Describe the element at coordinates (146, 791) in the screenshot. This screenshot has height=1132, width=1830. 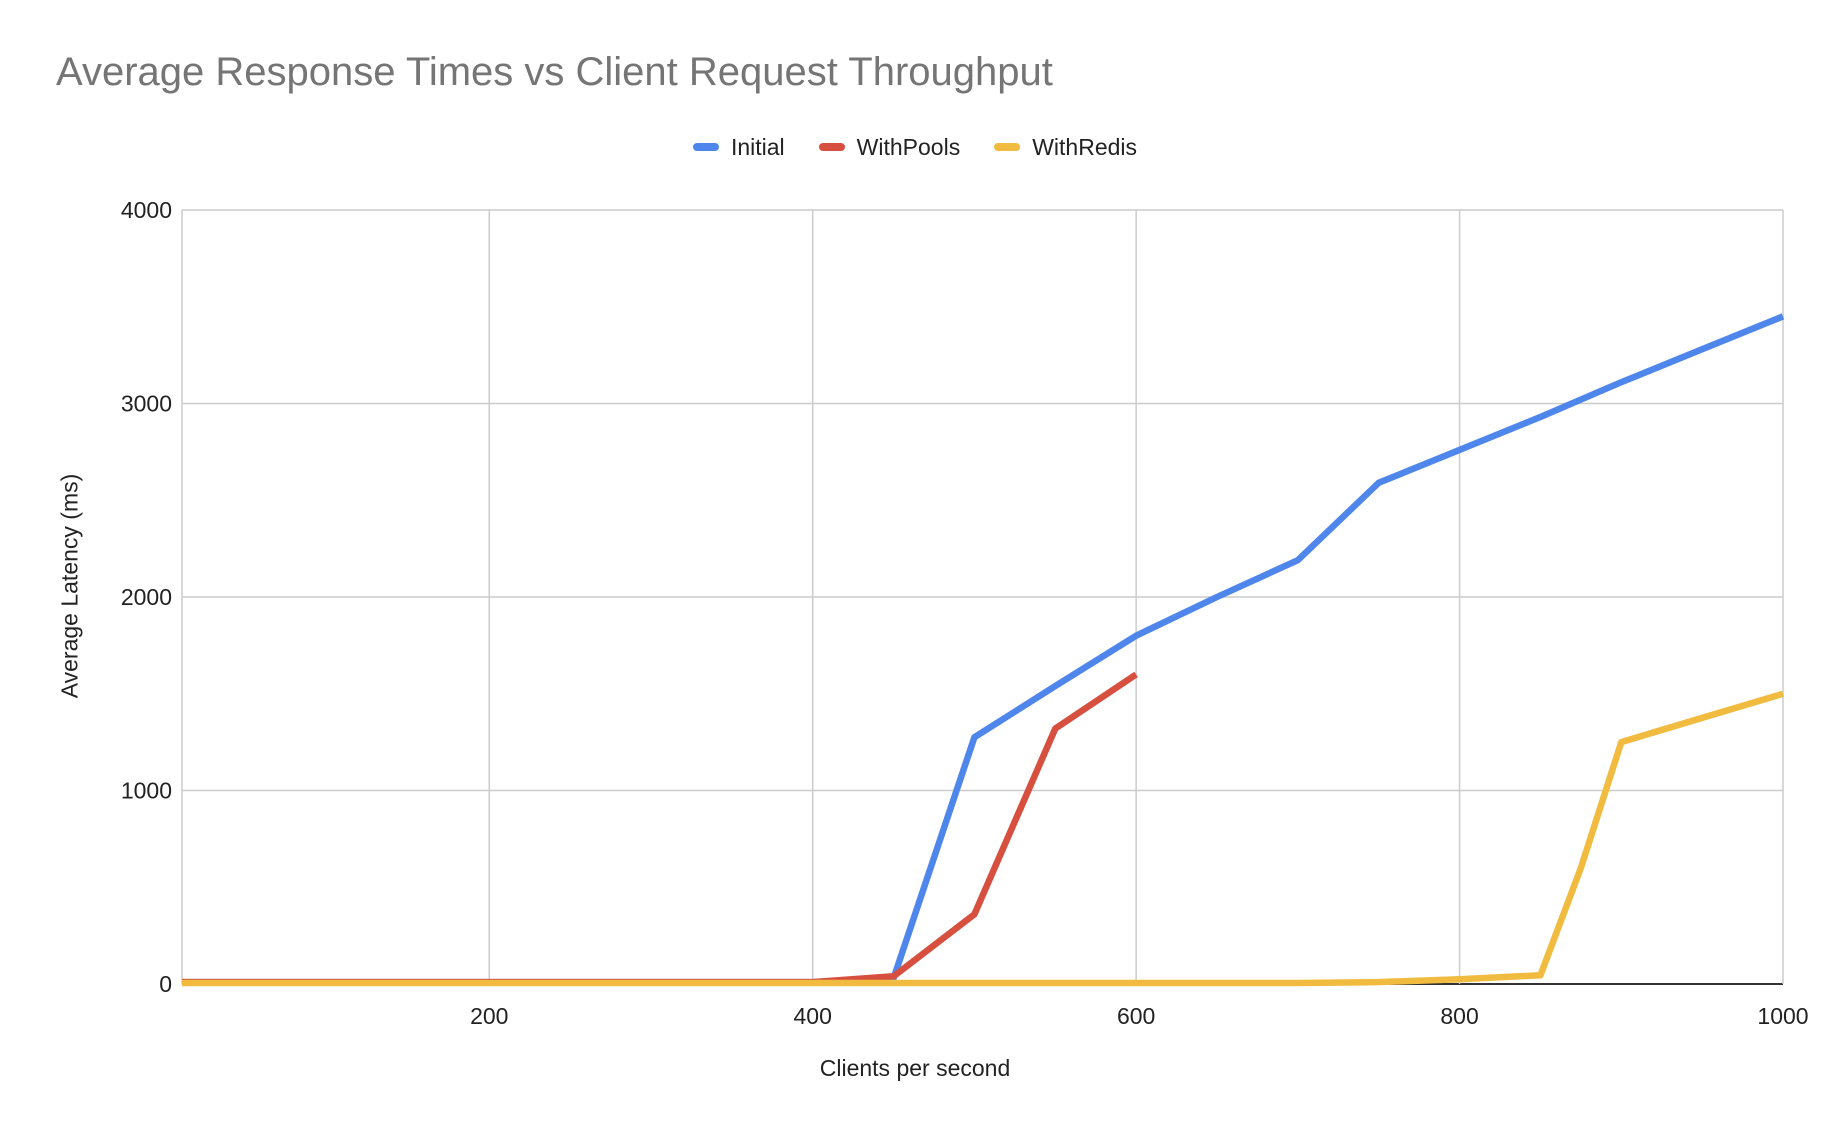
I see `y-tick-label-1000: 1000` at that location.